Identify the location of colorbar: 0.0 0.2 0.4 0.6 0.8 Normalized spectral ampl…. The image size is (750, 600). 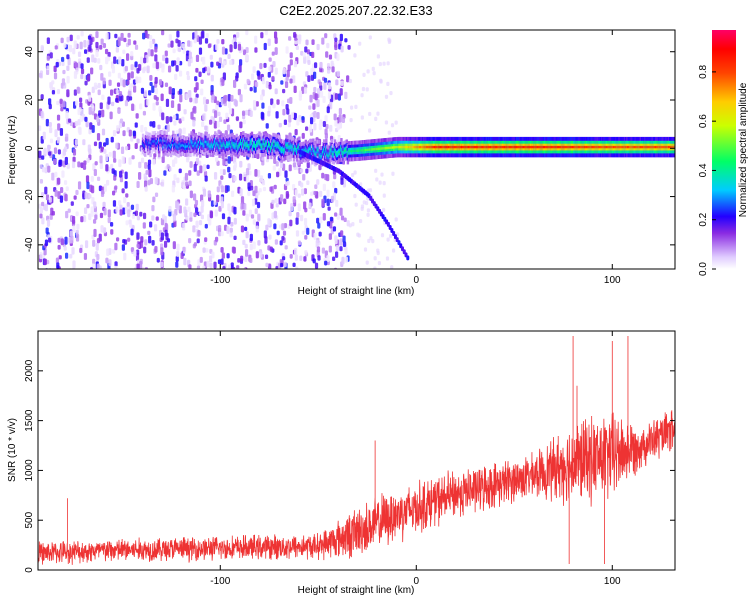
(723, 153).